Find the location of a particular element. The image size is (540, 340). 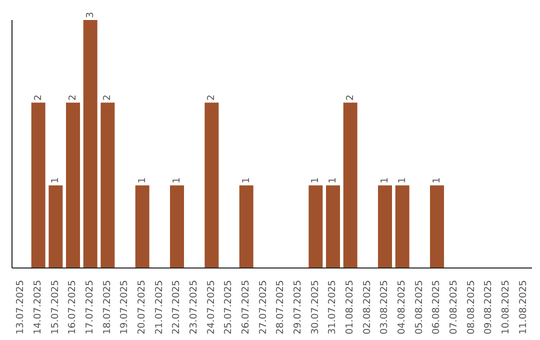

x-tick-label: 10.08.2025 is located at coordinates (506, 307).